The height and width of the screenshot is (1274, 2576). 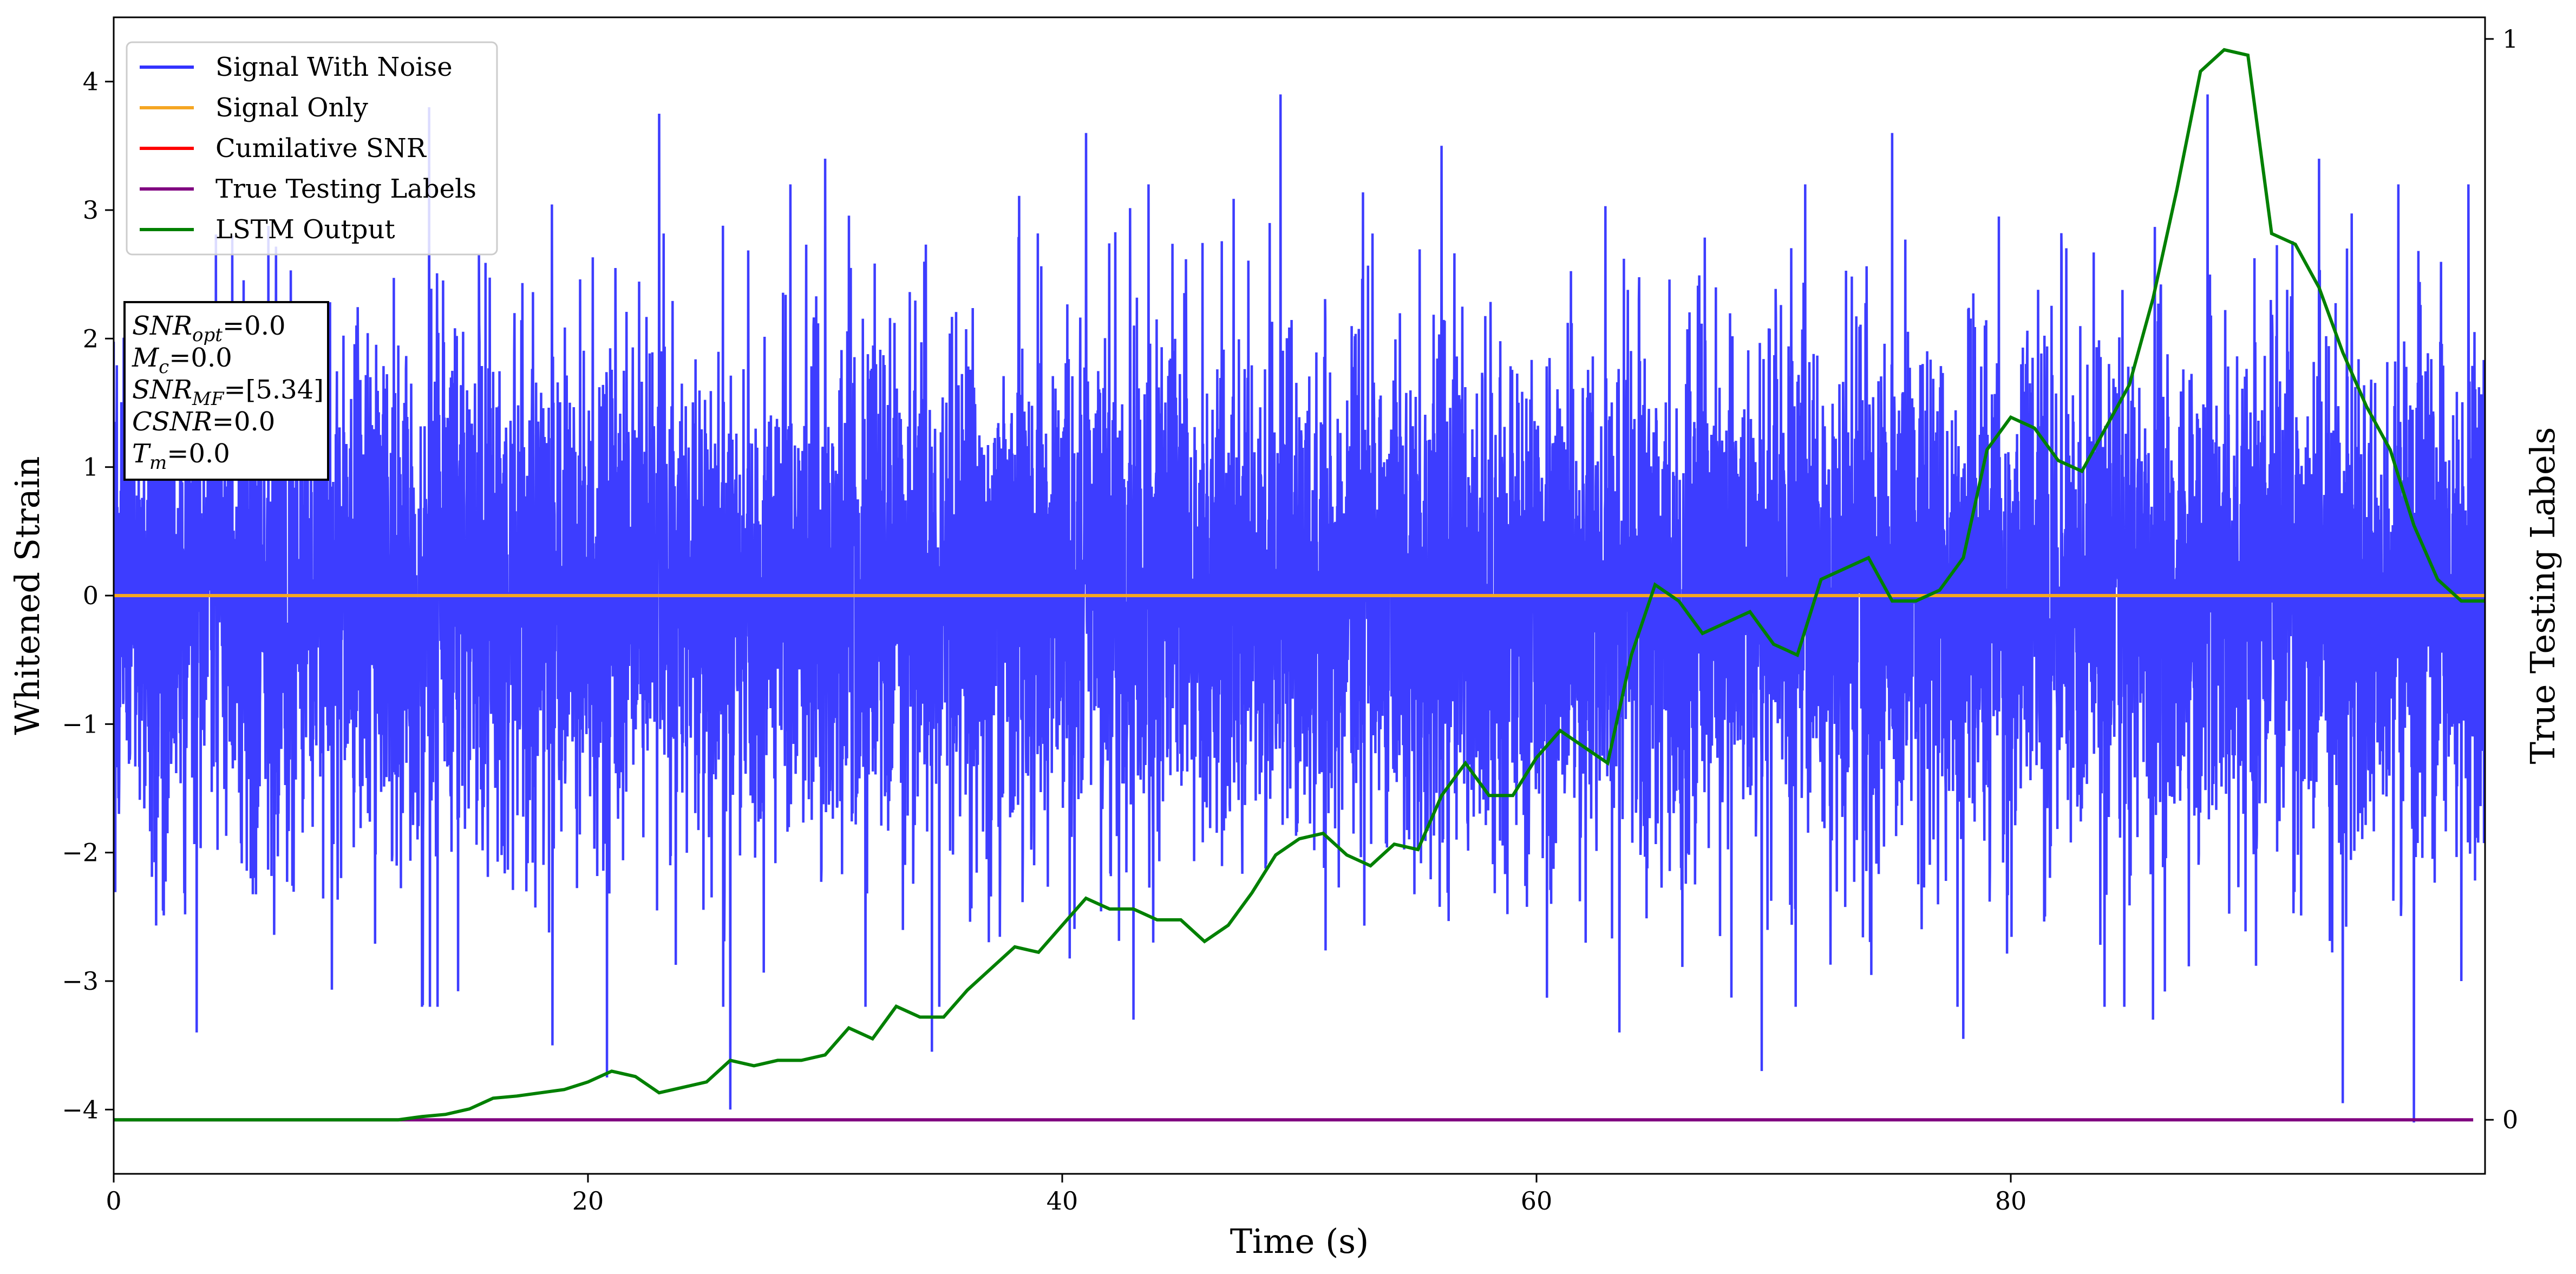 What do you see at coordinates (172, 422) in the screenshot?
I see `info-var: CSNR` at bounding box center [172, 422].